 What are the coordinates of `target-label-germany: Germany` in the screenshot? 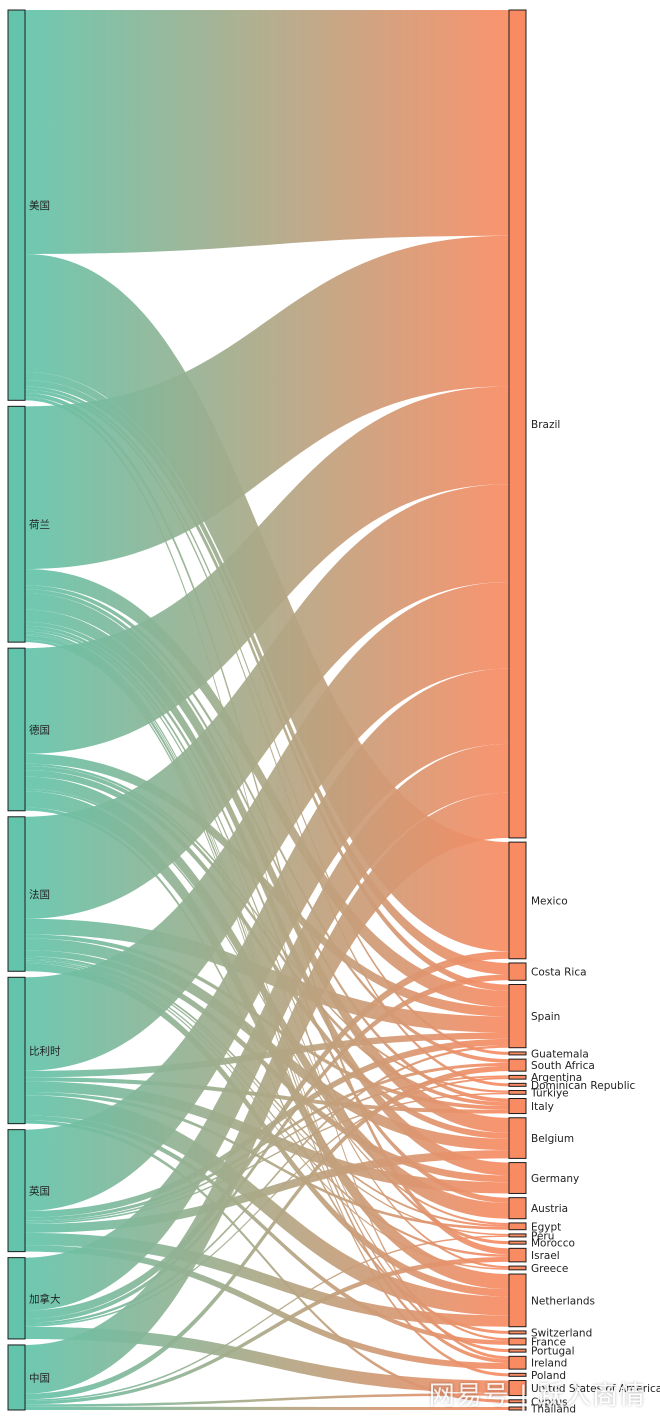 It's located at (555, 1179).